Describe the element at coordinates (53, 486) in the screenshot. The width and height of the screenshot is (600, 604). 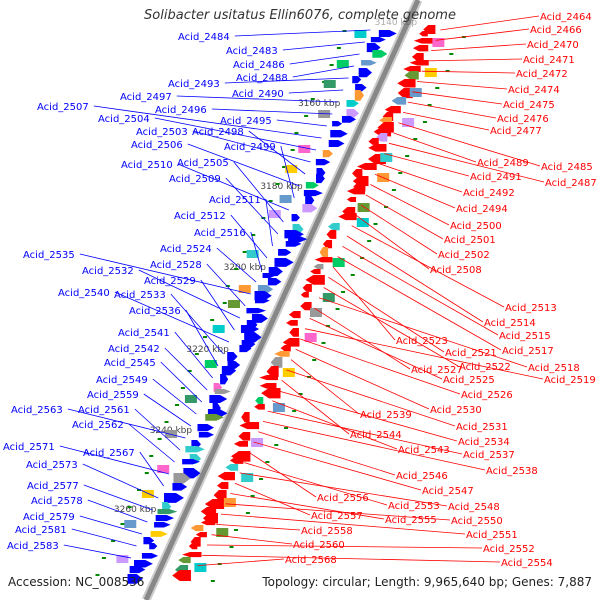
I see `forward-gene-label: Acid_2577` at that location.